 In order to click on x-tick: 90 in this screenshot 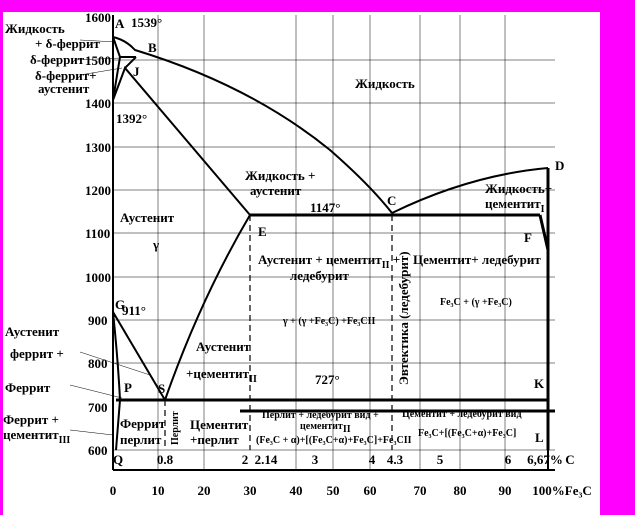, I will do `click(505, 490)`.